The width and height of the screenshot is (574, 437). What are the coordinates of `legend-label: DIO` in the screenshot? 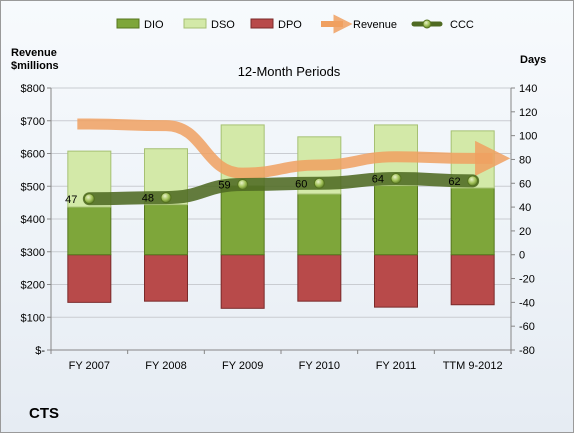 It's located at (154, 25).